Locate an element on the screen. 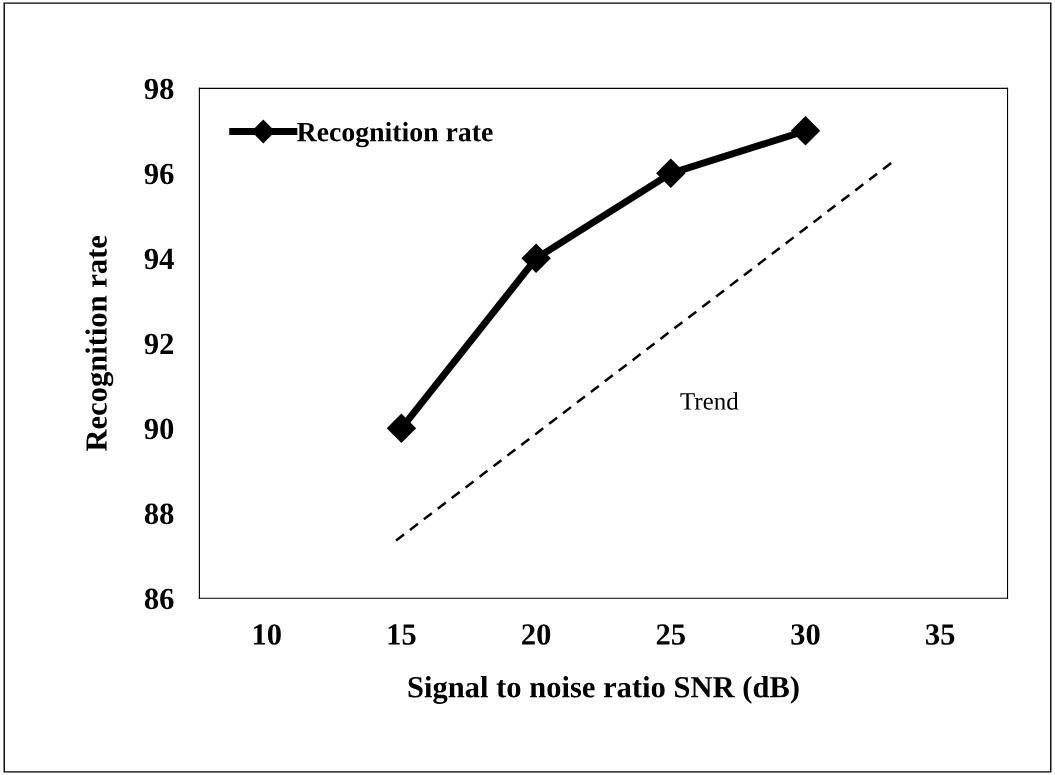 The width and height of the screenshot is (1055, 775). y-tick-label: 98 is located at coordinates (159, 89).